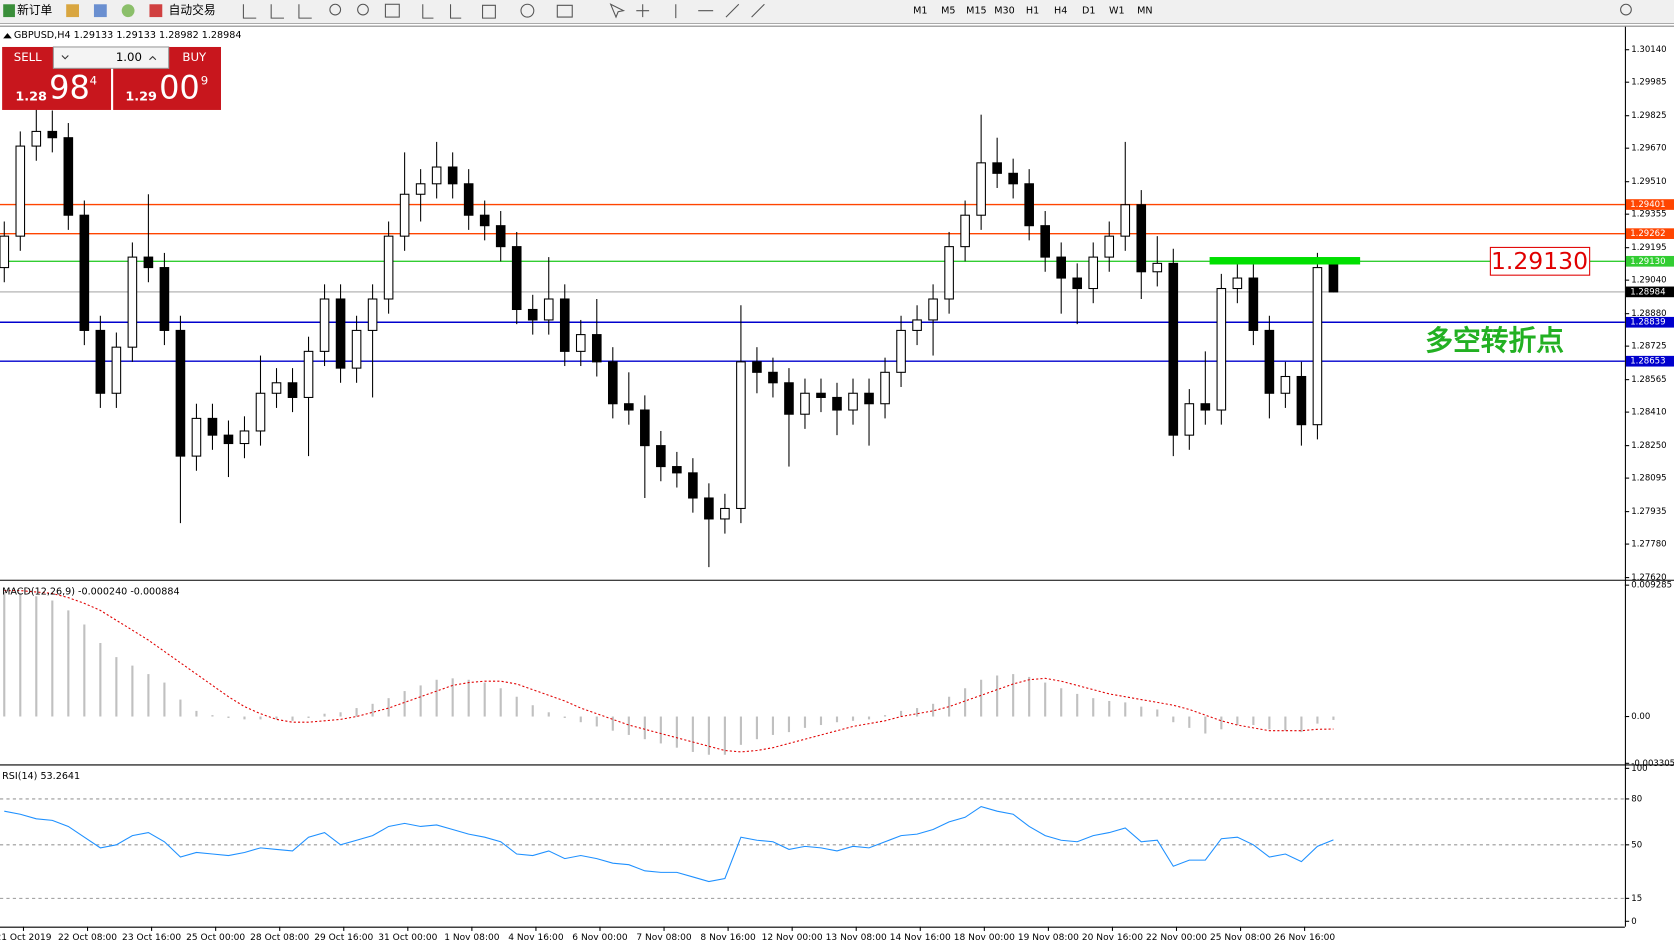  I want to click on toolbar, so click(837, 12).